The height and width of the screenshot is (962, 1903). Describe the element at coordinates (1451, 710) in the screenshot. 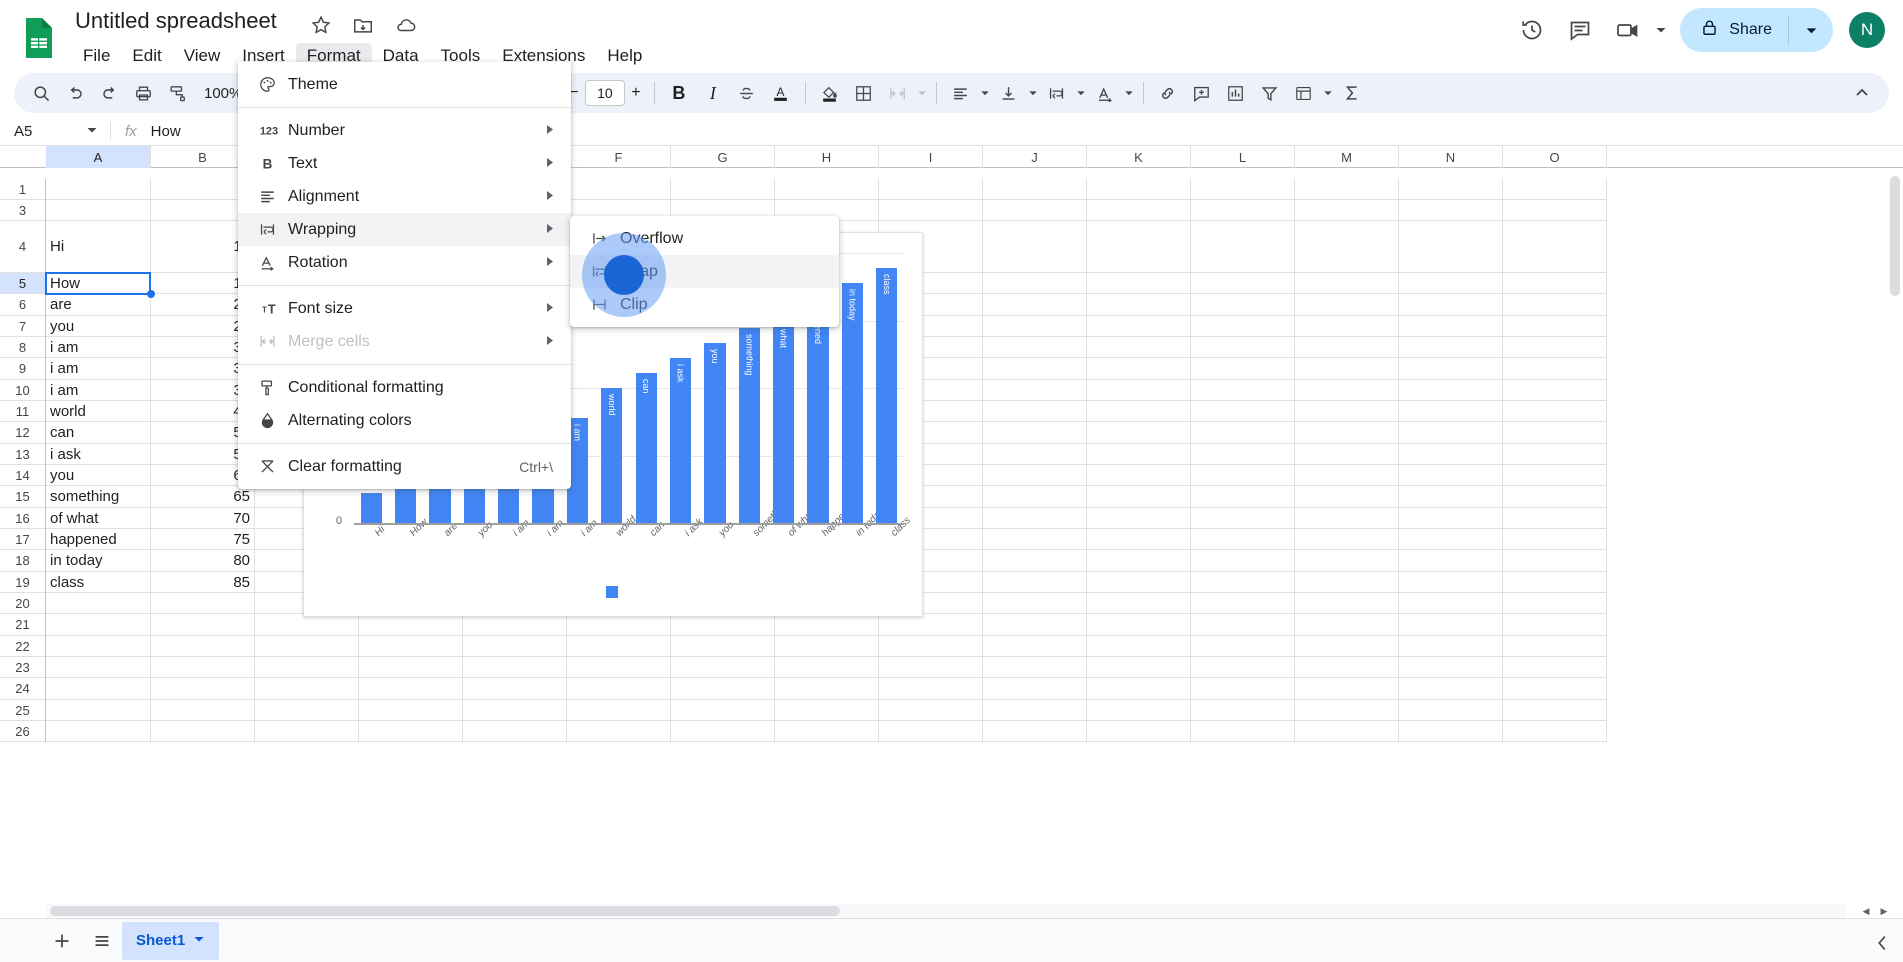

I see `cell-N25` at that location.